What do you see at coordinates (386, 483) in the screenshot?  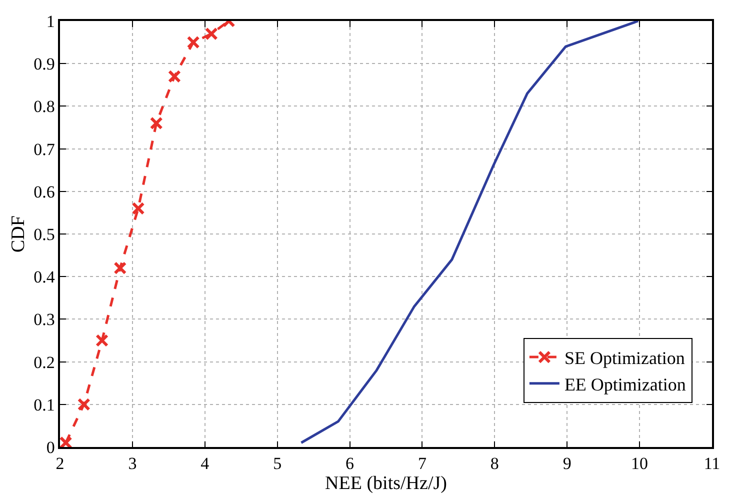 I see `x-axis-title: NEE (bits/Hz/J)` at bounding box center [386, 483].